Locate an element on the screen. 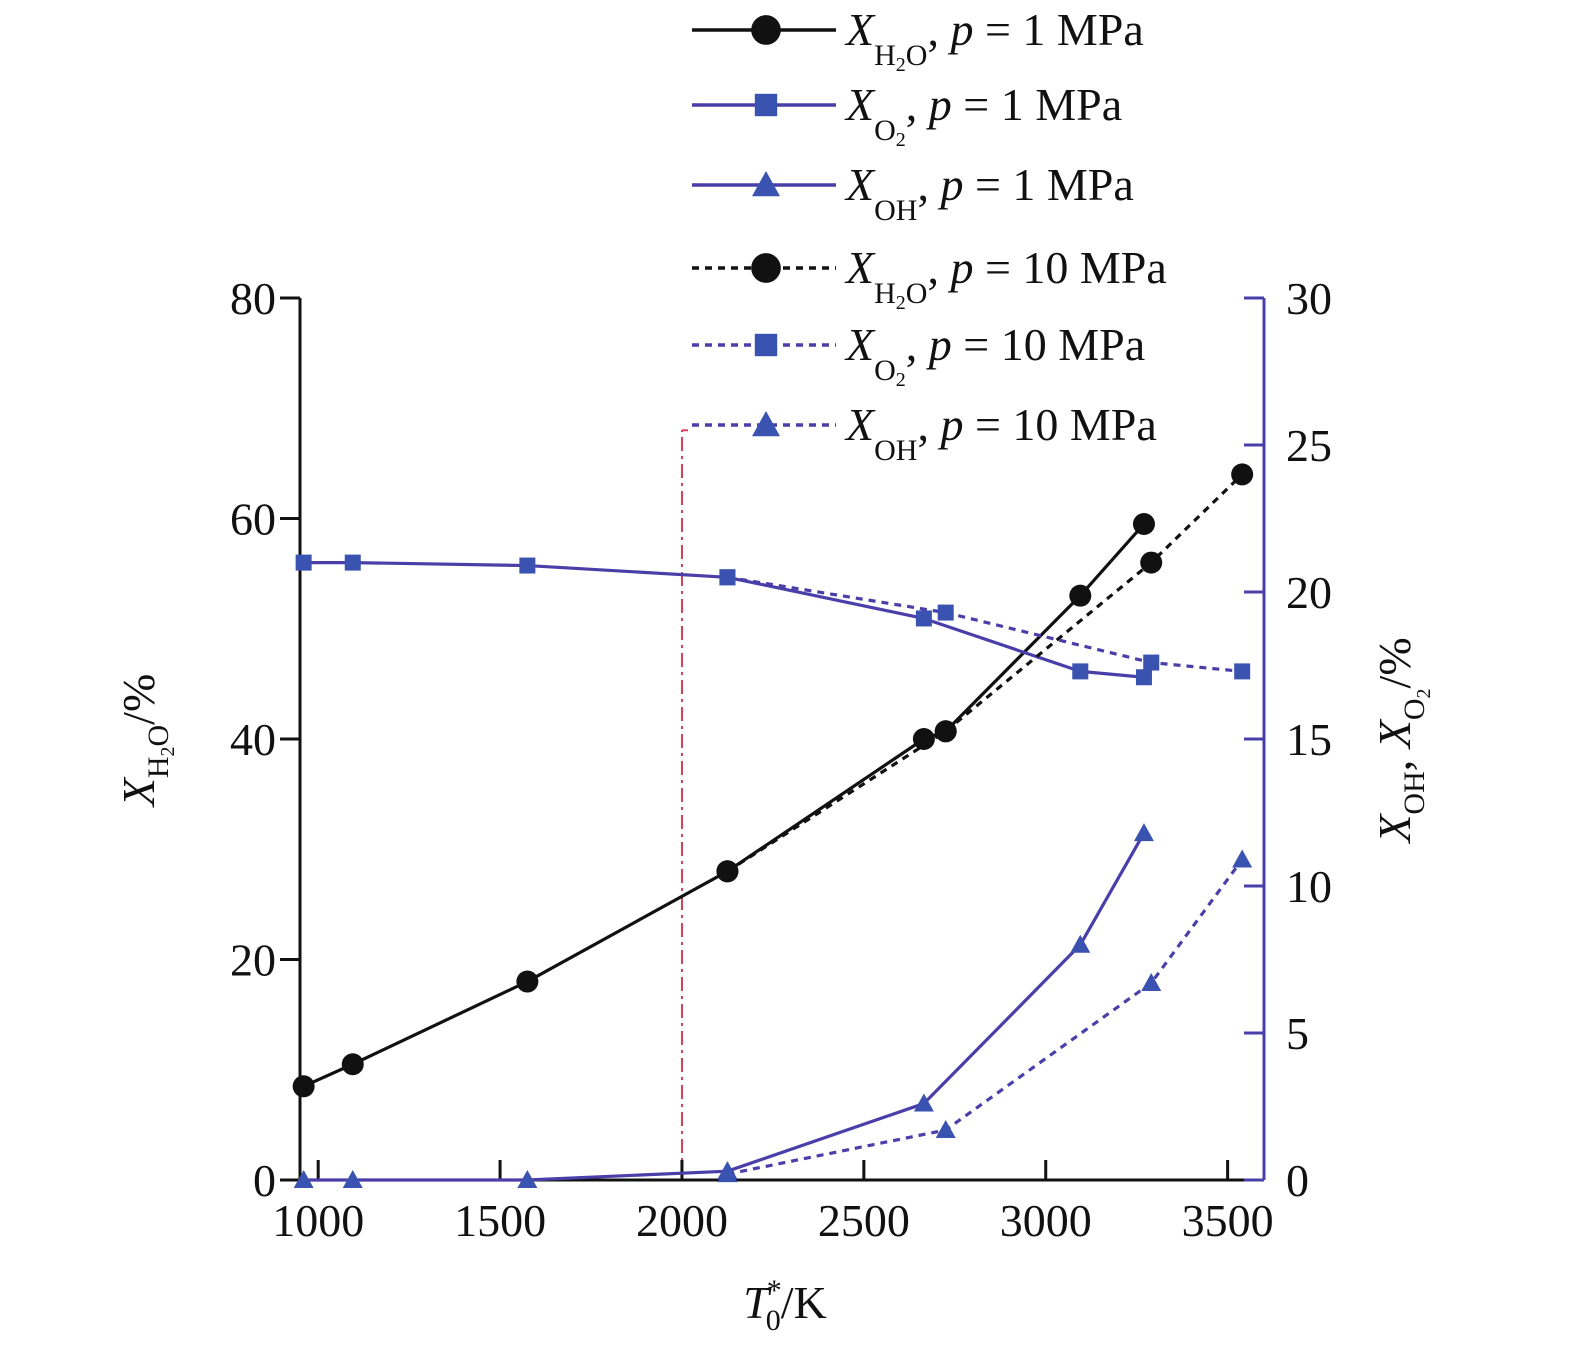 Image resolution: width=1575 pixels, height=1352 pixels. y-right-tick-label: 25 is located at coordinates (1309, 445).